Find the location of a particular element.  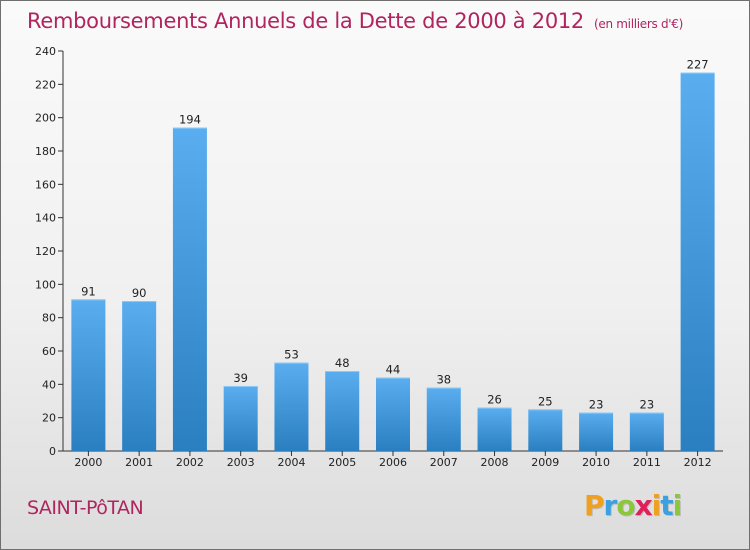

logo-letter: P is located at coordinates (594, 505).